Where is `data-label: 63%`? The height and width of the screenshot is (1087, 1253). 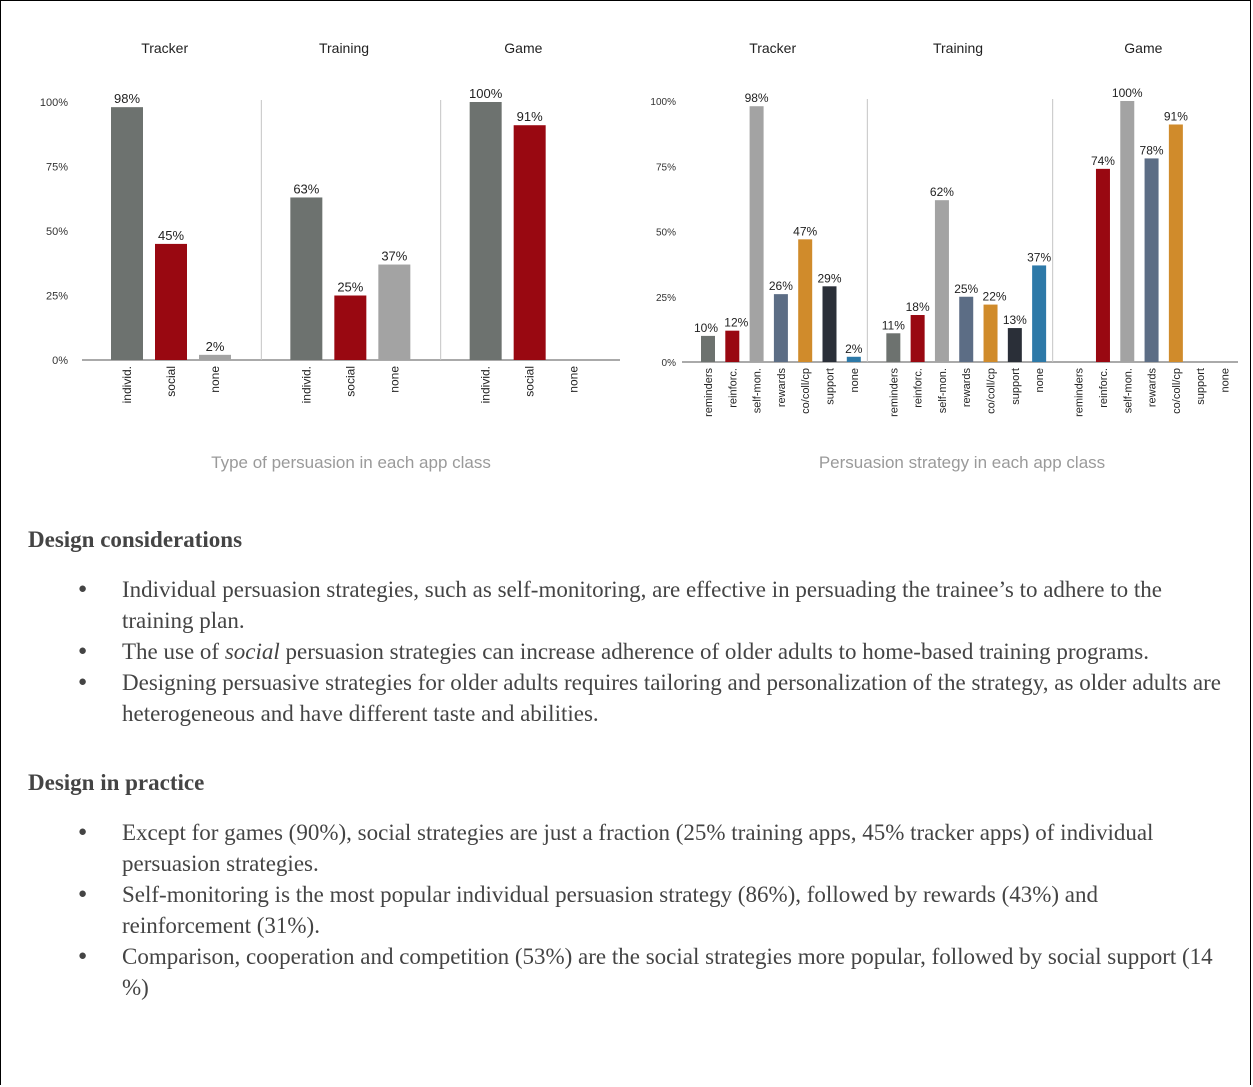
data-label: 63% is located at coordinates (306, 188).